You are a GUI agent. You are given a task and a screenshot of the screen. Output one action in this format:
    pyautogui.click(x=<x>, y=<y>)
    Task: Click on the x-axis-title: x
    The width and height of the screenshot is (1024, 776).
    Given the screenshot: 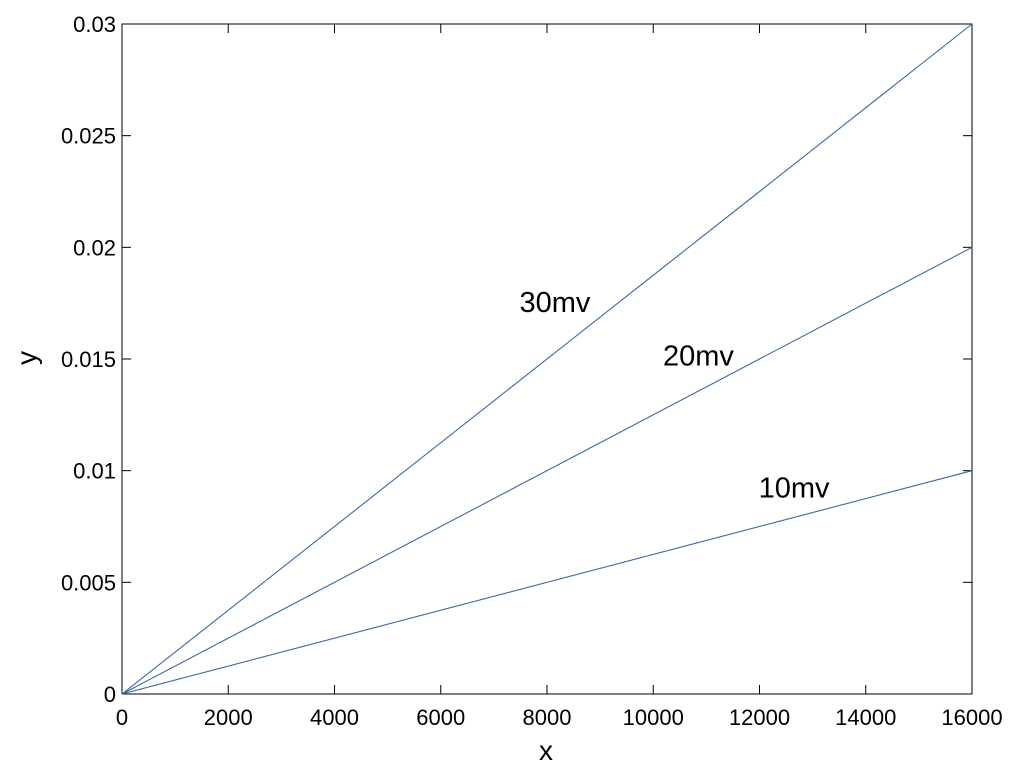 What is the action you would take?
    pyautogui.click(x=546, y=750)
    